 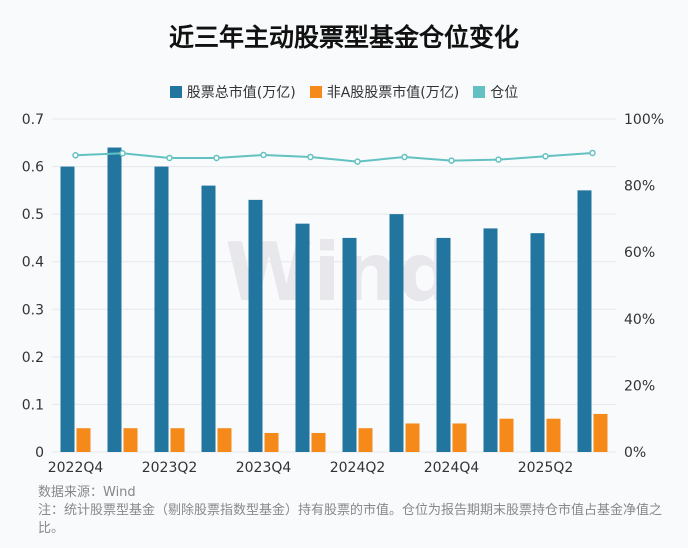 I want to click on y-tick-label: 0.3, so click(x=33, y=310).